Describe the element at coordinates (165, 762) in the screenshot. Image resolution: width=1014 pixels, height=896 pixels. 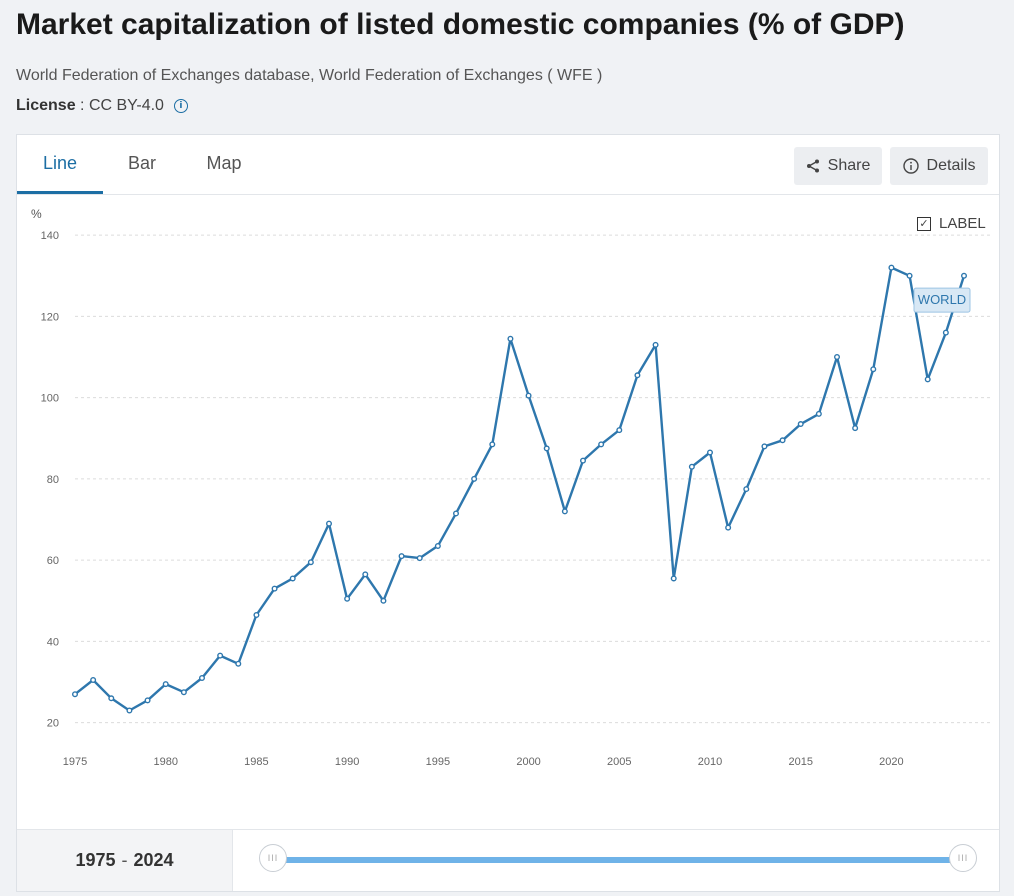
I see `x-tick-label: 1980` at that location.